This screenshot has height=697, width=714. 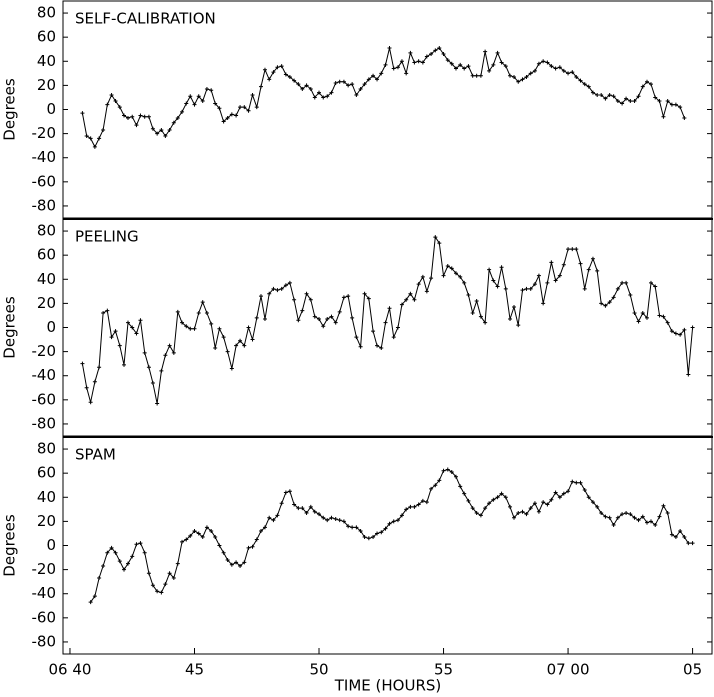 What do you see at coordinates (44, 205) in the screenshot?
I see `y-tick-label: -80` at bounding box center [44, 205].